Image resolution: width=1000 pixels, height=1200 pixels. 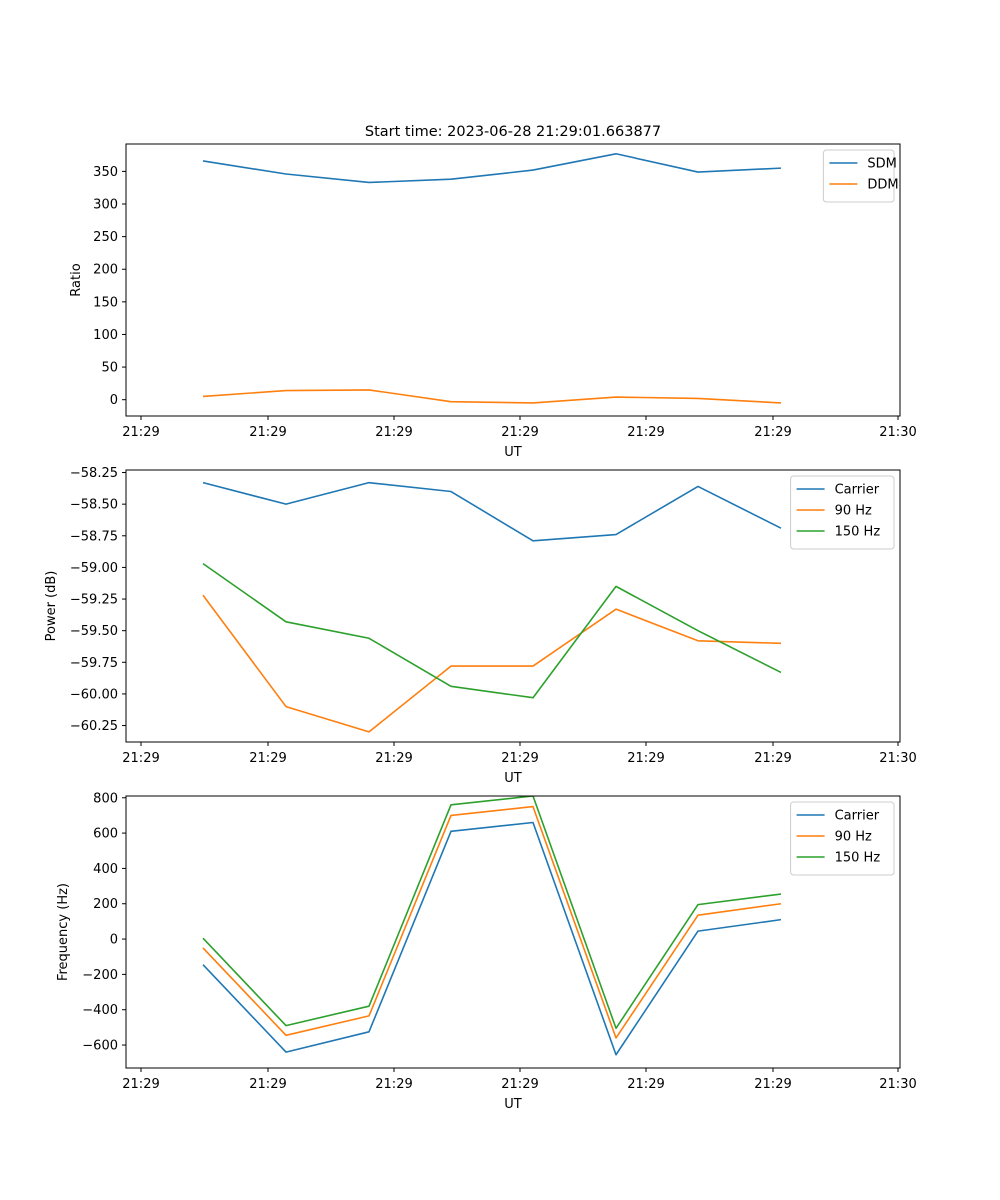 I want to click on y-tick-label: 350, so click(x=105, y=172).